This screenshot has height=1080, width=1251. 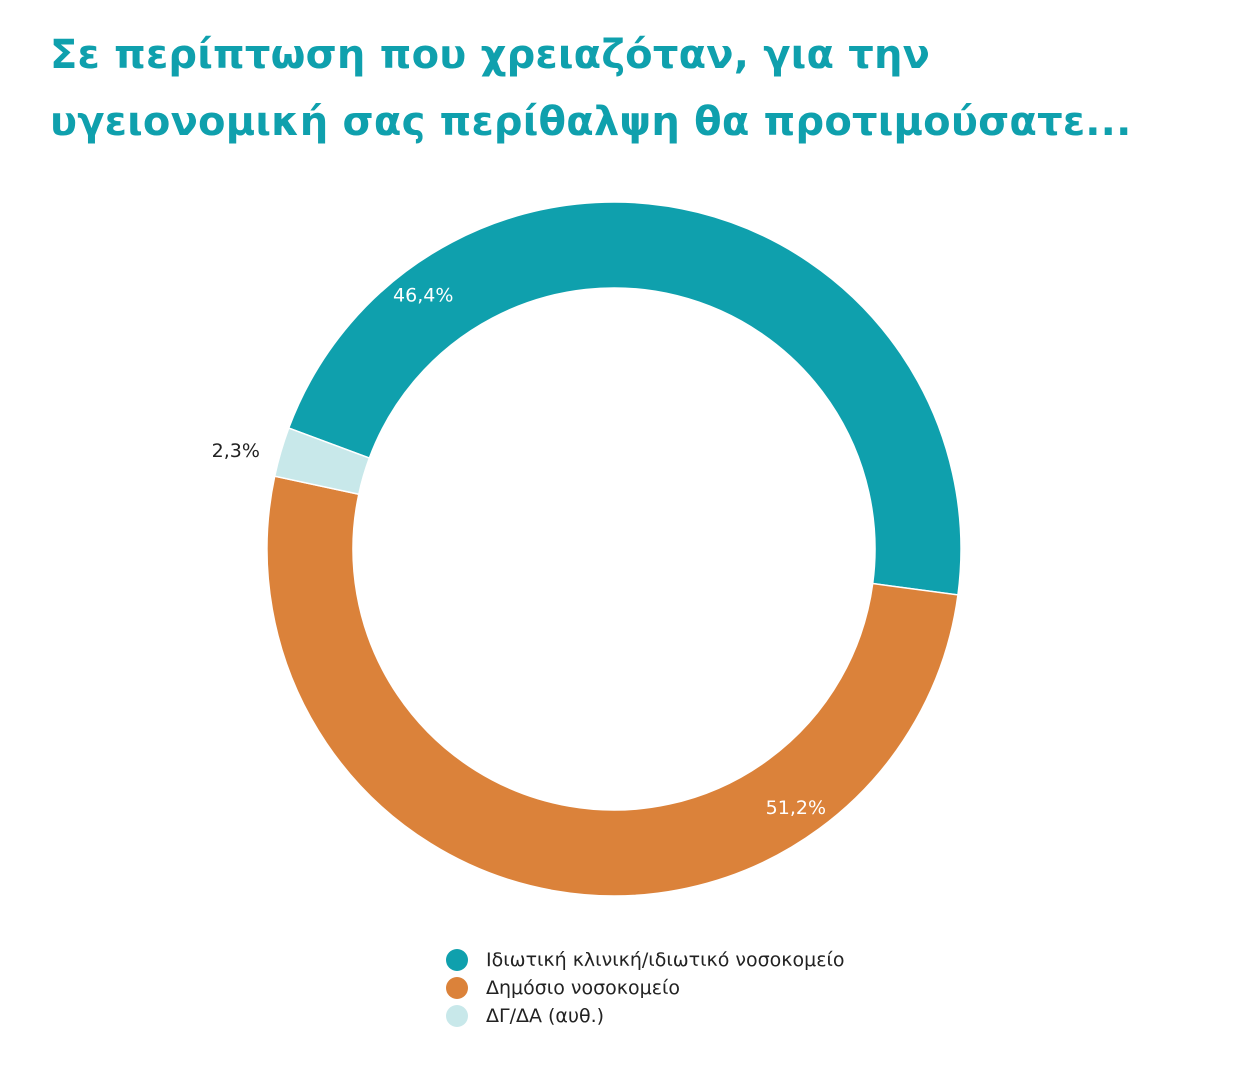 What do you see at coordinates (457, 988) in the screenshot?
I see `legend-swatch-public` at bounding box center [457, 988].